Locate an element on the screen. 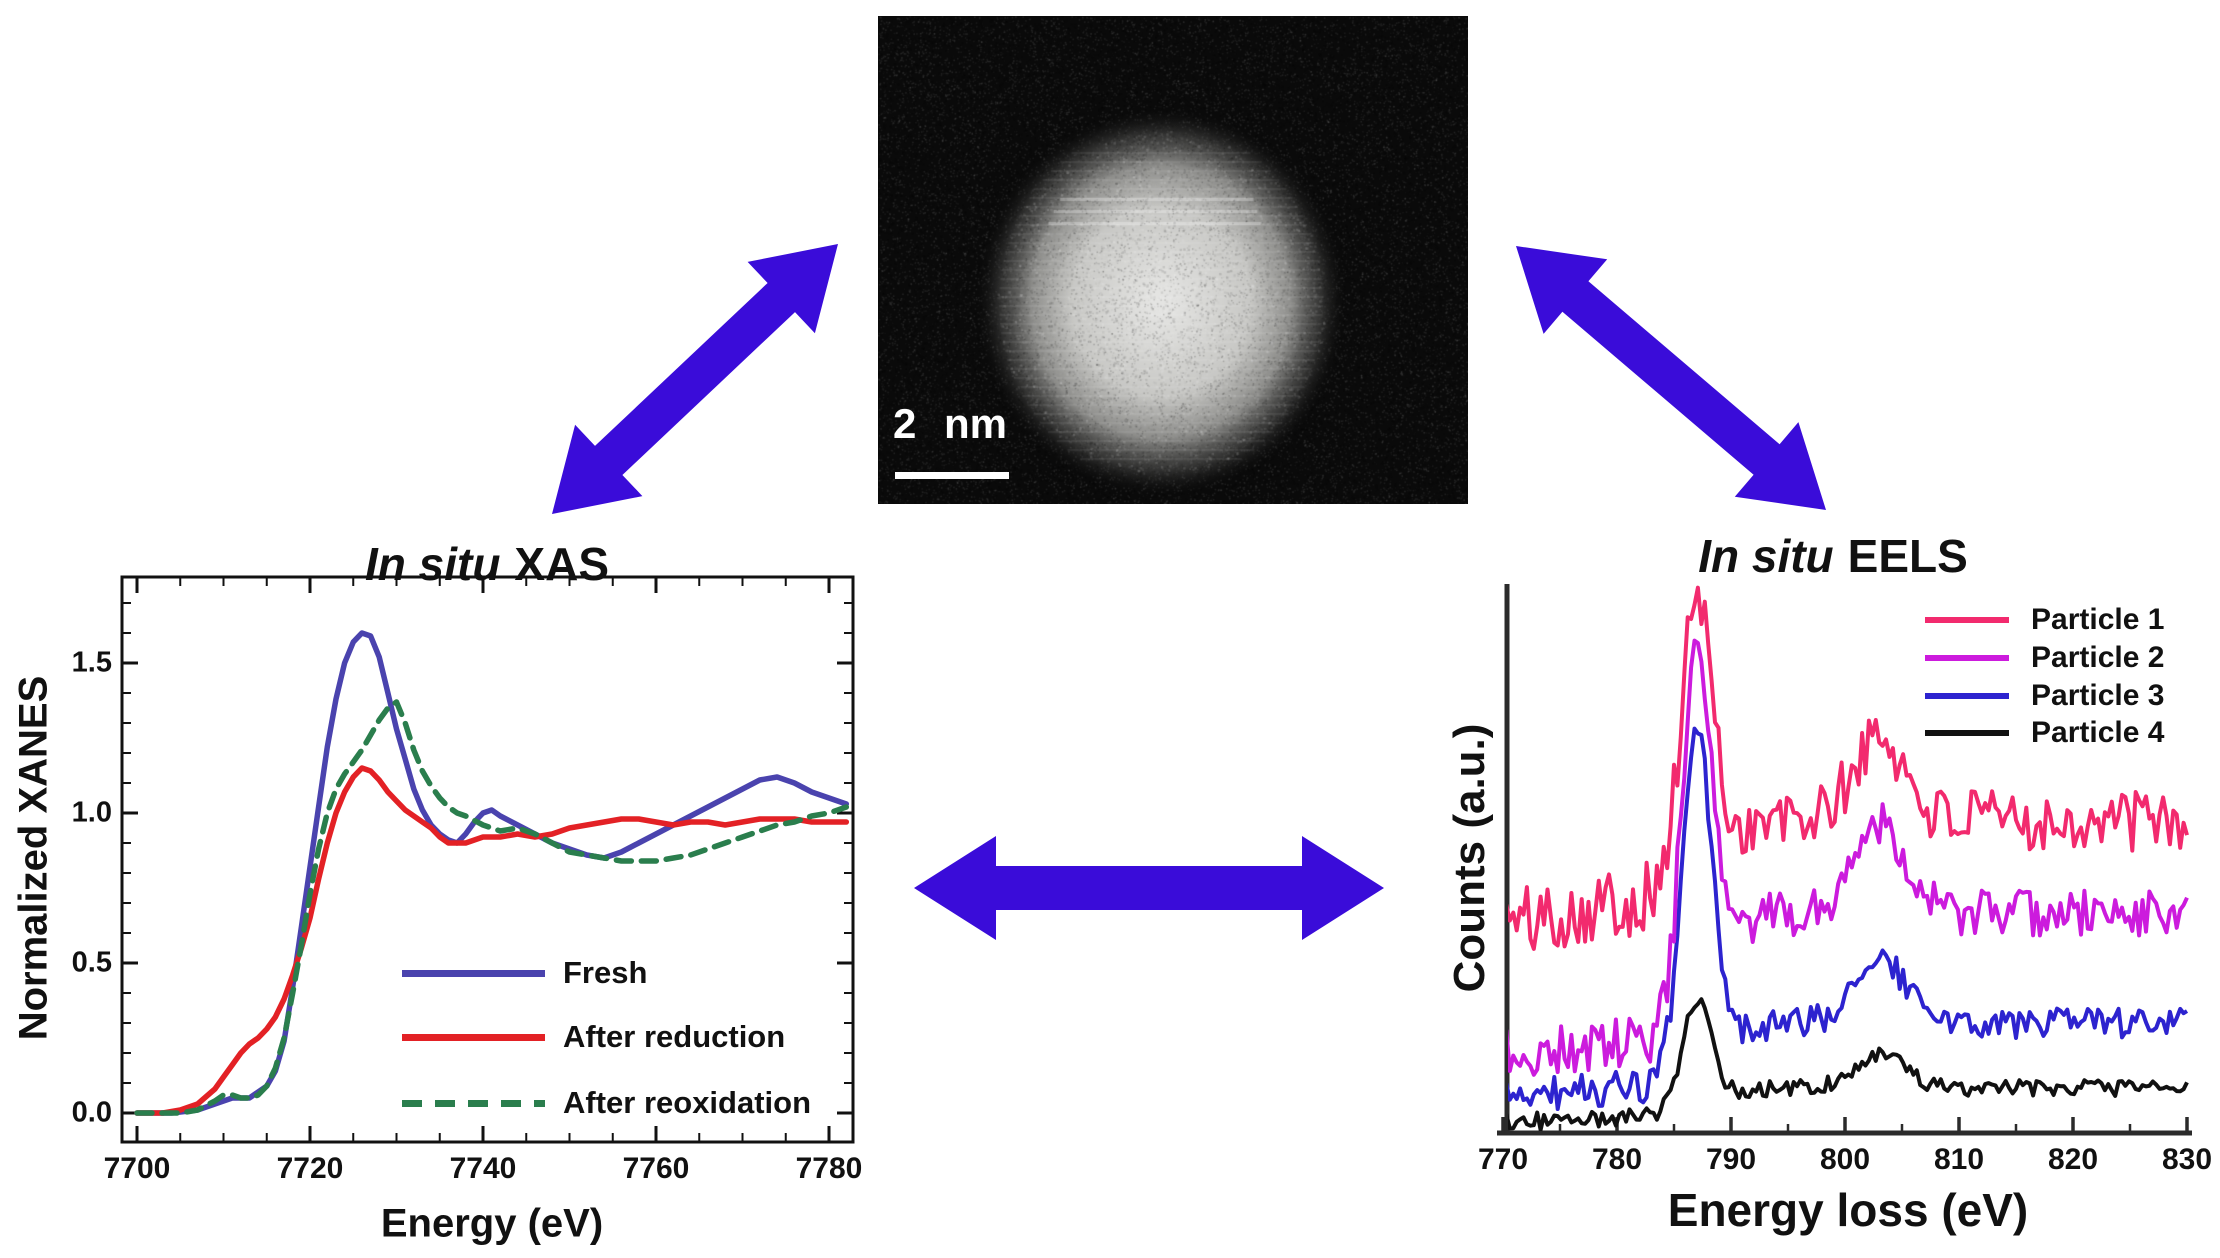 This screenshot has height=1258, width=2220. eels-title-italic: In situ is located at coordinates (1766, 556).